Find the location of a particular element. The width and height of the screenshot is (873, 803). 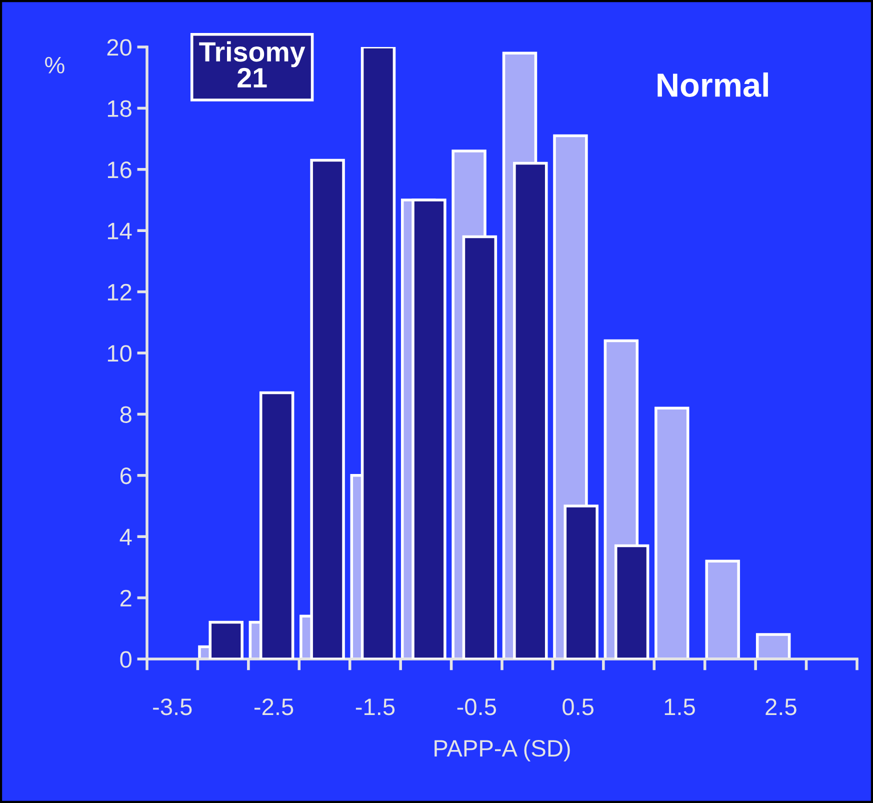

text: Trisomy 21 is located at coordinates (252, 64).